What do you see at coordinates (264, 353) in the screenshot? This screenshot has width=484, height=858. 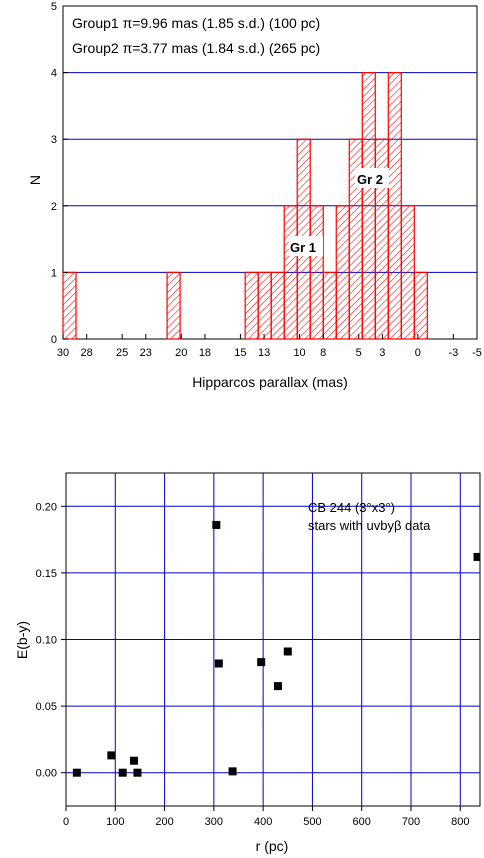 I see `histogram-x-tick-label: 13` at bounding box center [264, 353].